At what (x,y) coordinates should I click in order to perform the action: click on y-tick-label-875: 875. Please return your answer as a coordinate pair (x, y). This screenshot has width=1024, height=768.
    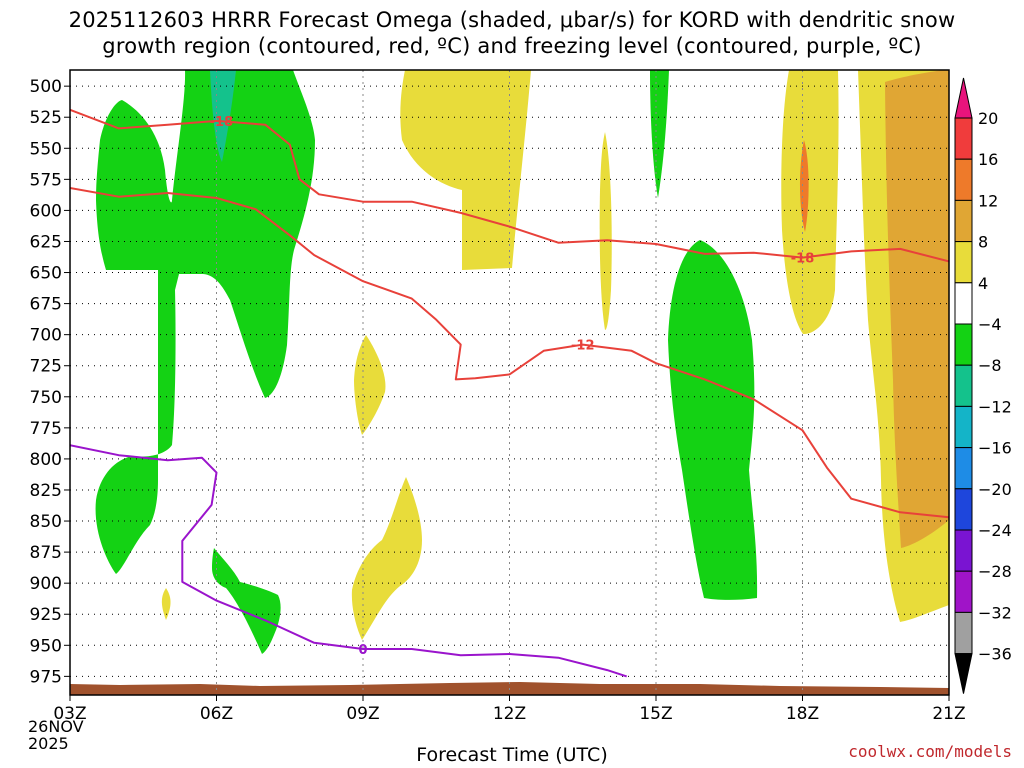
    Looking at the image, I should click on (46, 553).